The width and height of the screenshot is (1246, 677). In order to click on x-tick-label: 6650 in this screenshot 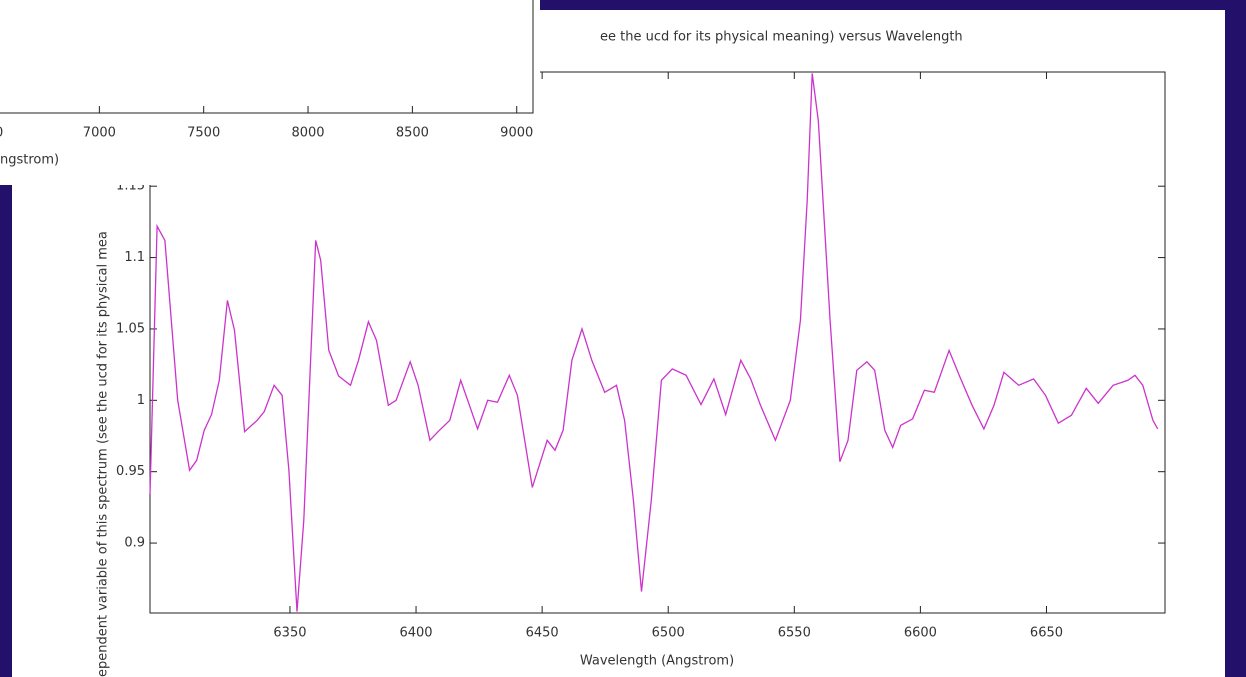, I will do `click(1046, 633)`.